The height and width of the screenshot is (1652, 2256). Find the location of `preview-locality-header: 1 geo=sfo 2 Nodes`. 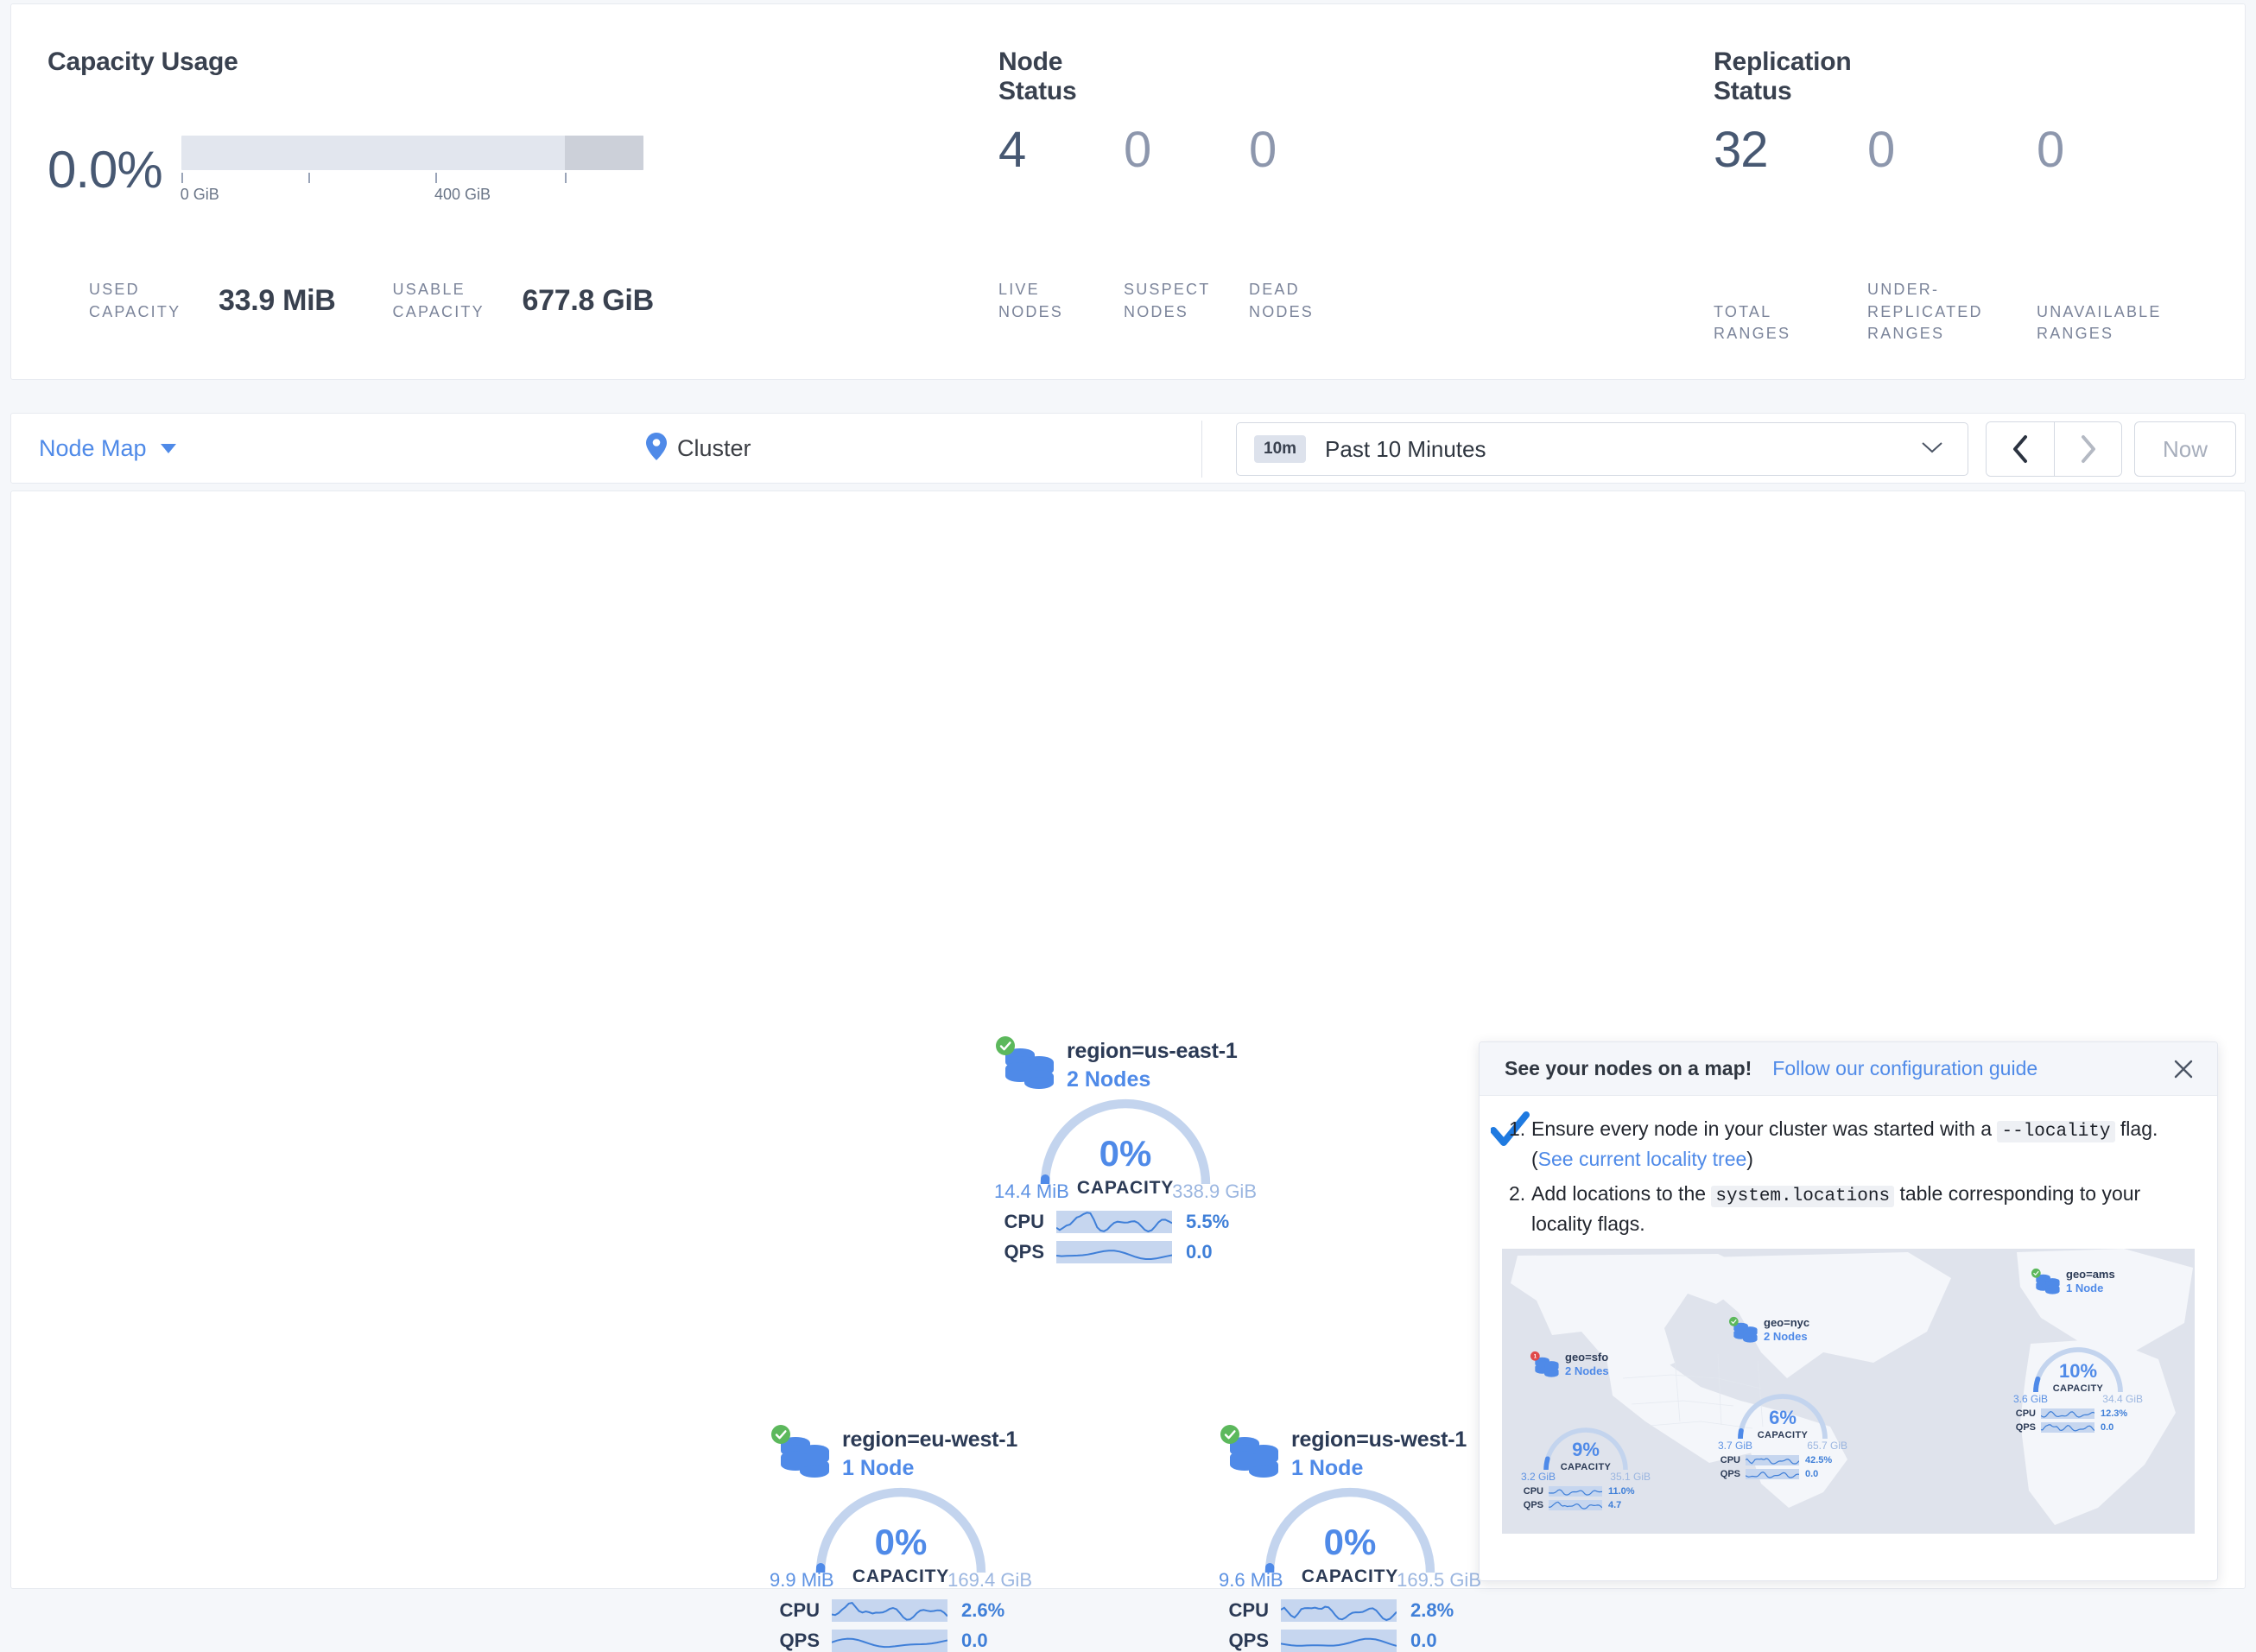

preview-locality-header: 1 geo=sfo 2 Nodes is located at coordinates (1569, 1365).